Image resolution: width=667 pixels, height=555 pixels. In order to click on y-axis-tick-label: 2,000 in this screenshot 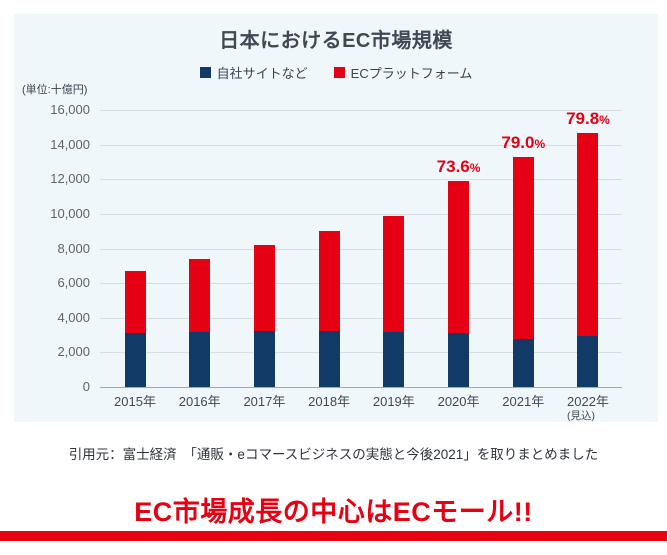, I will do `click(73, 352)`.